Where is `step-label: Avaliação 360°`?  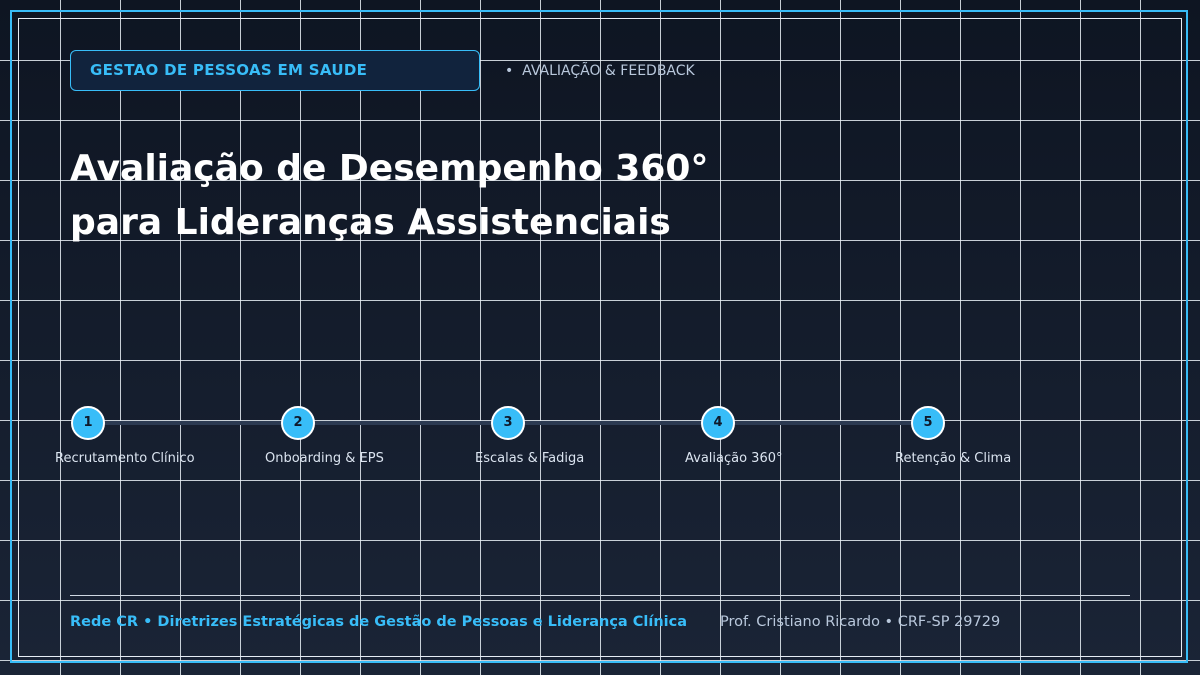 step-label: Avaliação 360° is located at coordinates (734, 458).